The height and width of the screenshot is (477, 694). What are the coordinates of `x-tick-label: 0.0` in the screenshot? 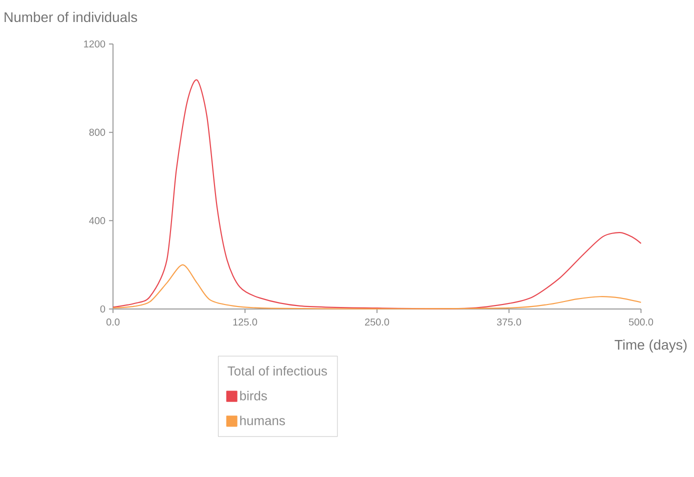 It's located at (113, 322).